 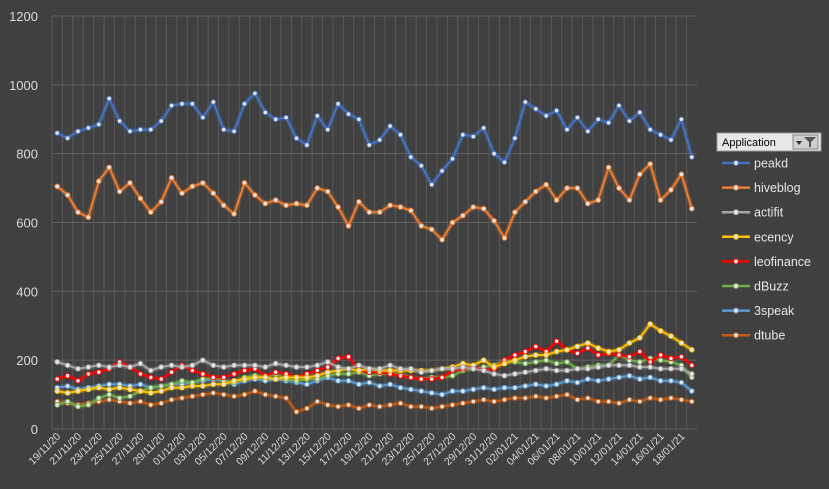 I want to click on series-line, so click(x=374, y=202).